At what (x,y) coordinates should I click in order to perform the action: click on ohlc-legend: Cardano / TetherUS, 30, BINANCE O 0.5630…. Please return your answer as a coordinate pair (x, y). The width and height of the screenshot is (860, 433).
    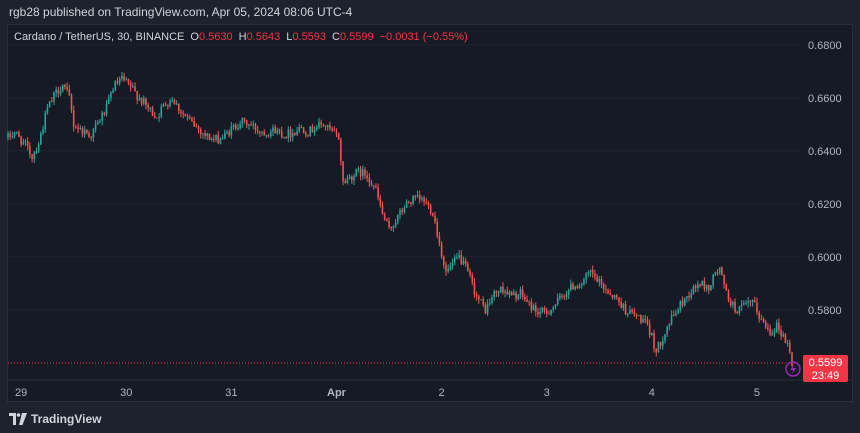
    Looking at the image, I should click on (241, 37).